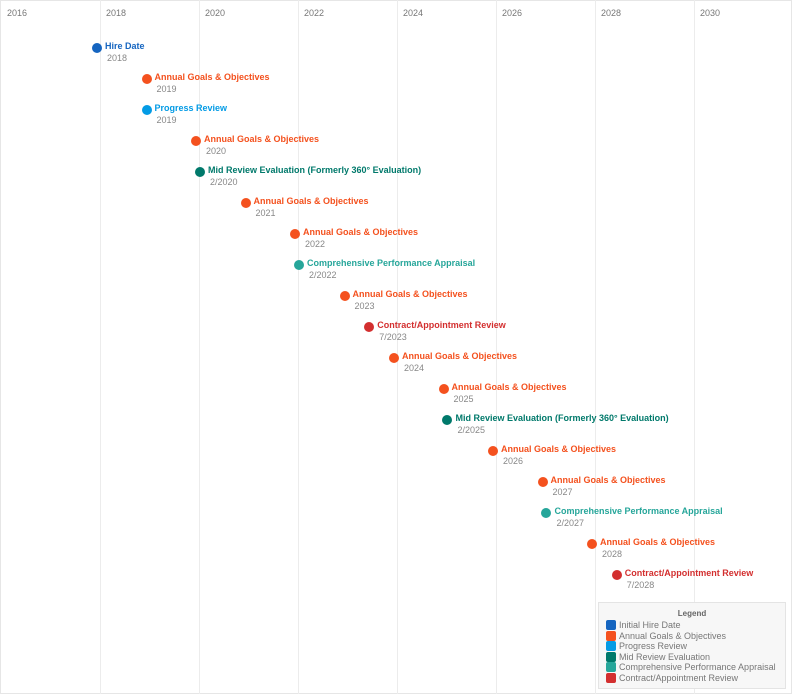 Image resolution: width=792 pixels, height=694 pixels. What do you see at coordinates (612, 554) in the screenshot?
I see `event-date: 2028` at bounding box center [612, 554].